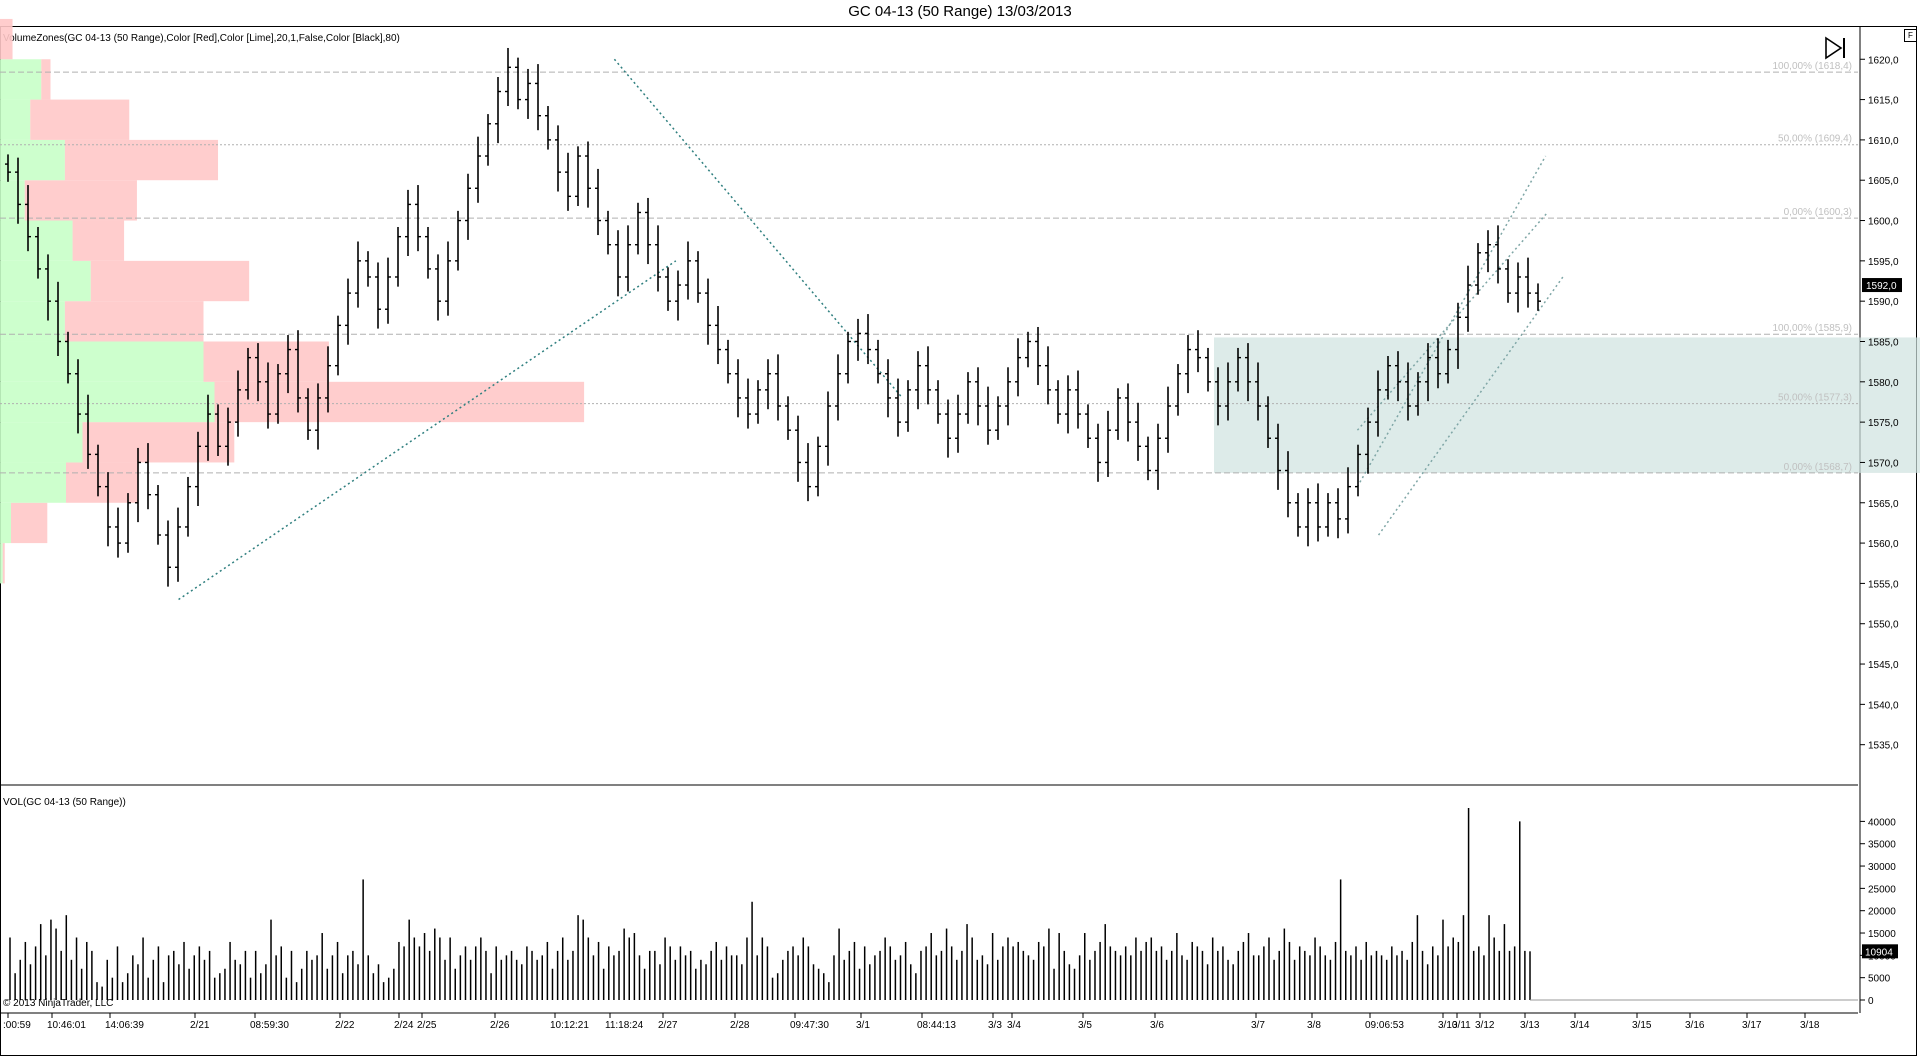 This screenshot has height=1058, width=1920. I want to click on last-price-tag, so click(1882, 285).